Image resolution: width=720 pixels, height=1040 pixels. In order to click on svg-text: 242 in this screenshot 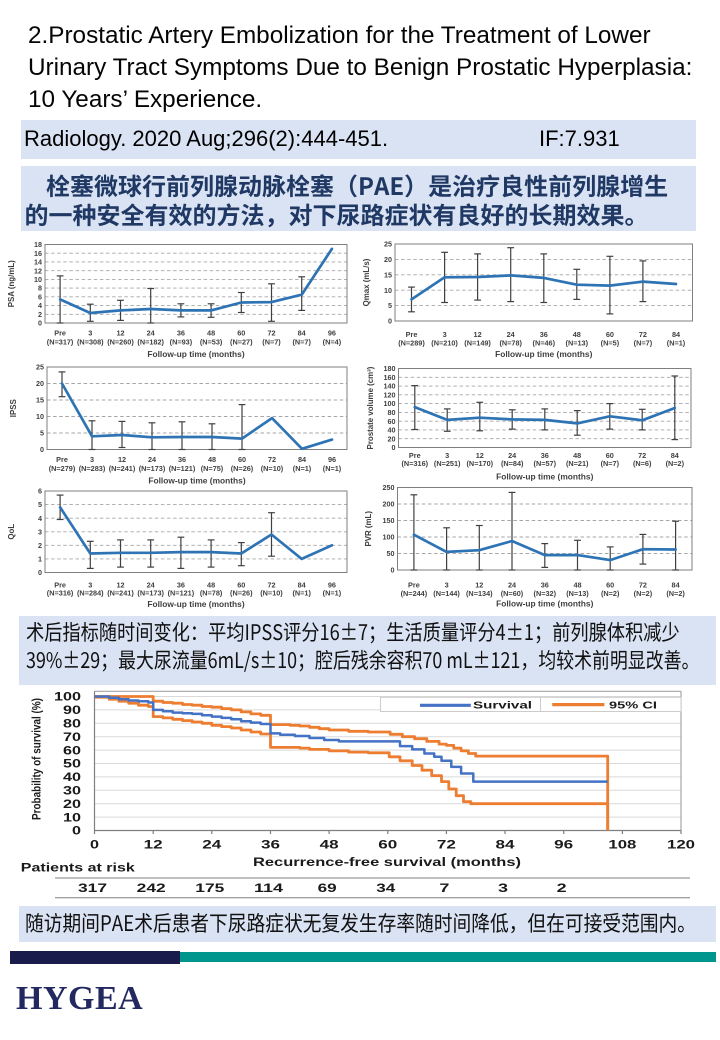, I will do `click(152, 888)`.